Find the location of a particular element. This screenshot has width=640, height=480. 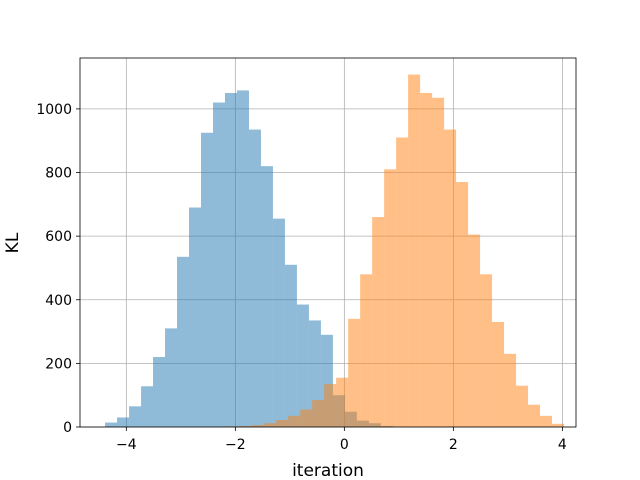

x-tick-label: 2 is located at coordinates (453, 445).